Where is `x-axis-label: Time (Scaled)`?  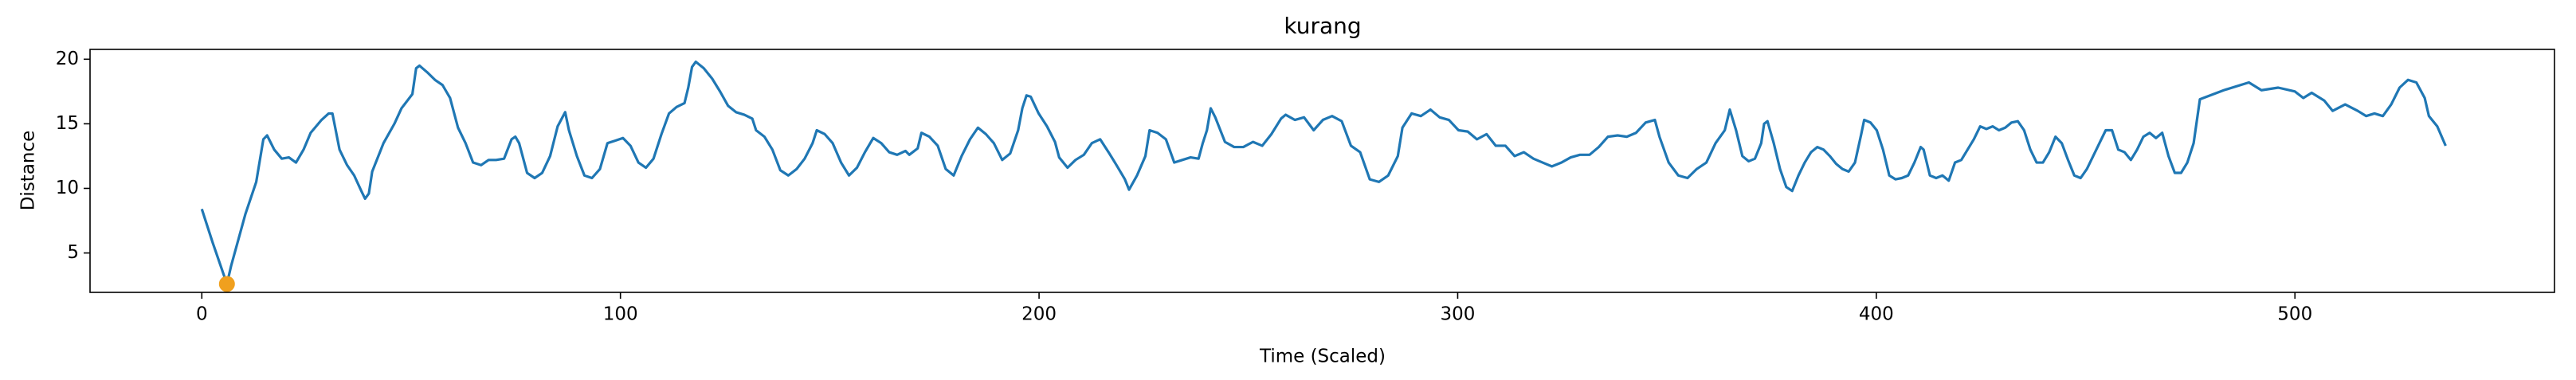 x-axis-label: Time (Scaled) is located at coordinates (1322, 357).